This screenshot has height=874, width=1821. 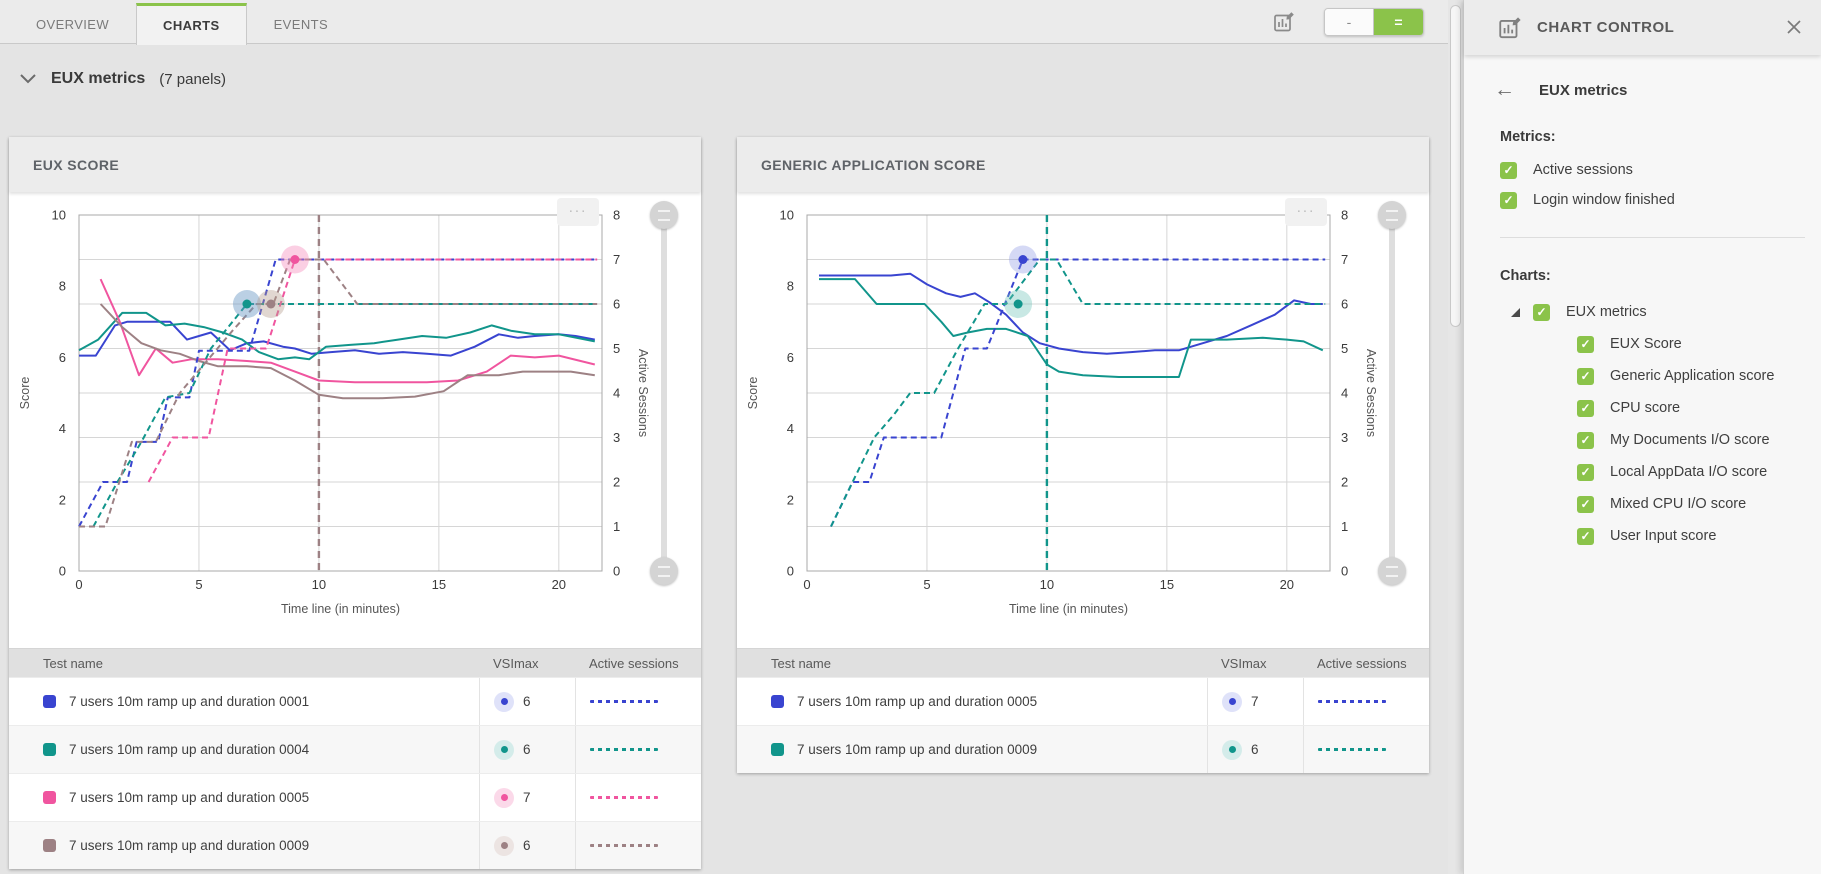 I want to click on y2-tick-label: 2, so click(x=1344, y=482).